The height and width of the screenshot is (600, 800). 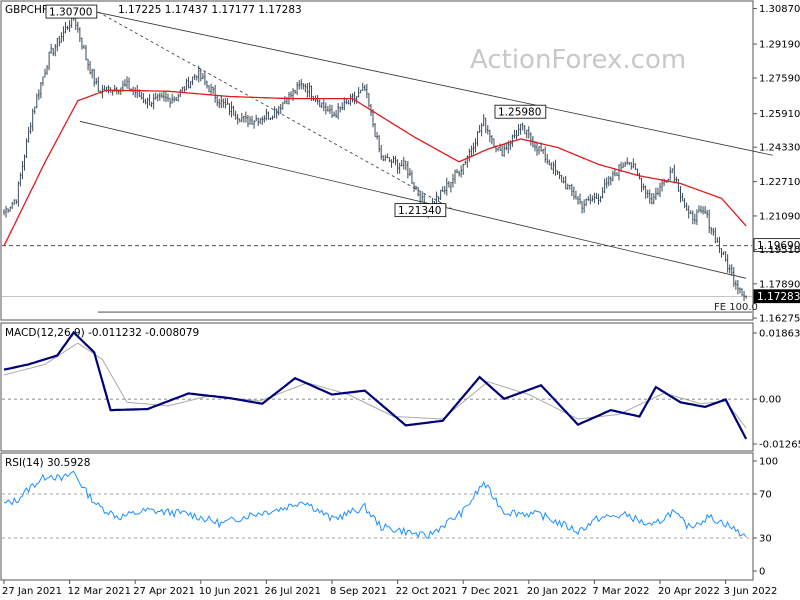 I want to click on label-low-1-box, so click(x=420, y=210).